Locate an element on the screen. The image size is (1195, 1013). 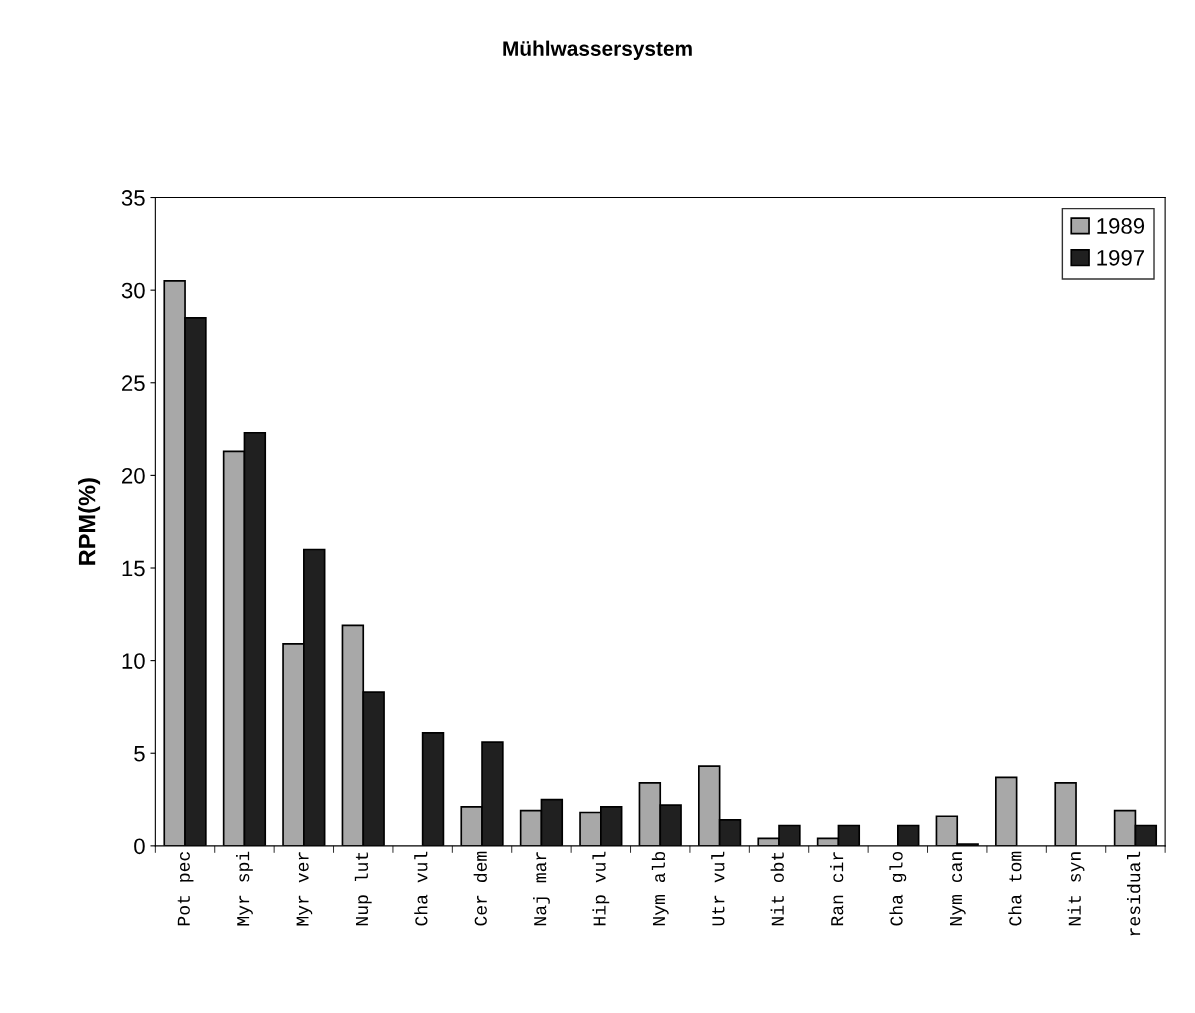
x-tick-label: Cha vul is located at coordinates (421, 888).